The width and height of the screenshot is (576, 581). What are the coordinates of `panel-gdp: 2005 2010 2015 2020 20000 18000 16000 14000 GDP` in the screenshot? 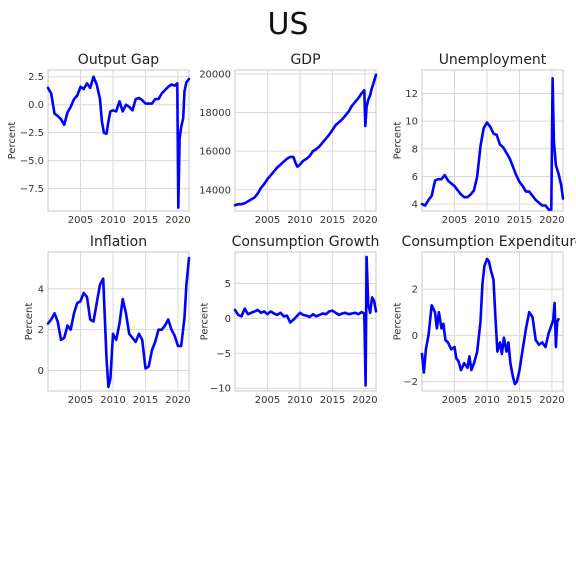 It's located at (288, 139).